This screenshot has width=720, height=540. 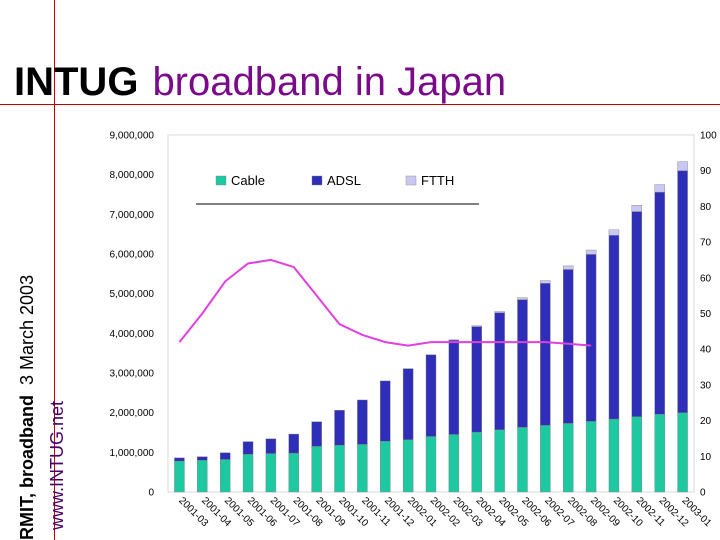 I want to click on y2-tick-label: 90, so click(x=706, y=171).